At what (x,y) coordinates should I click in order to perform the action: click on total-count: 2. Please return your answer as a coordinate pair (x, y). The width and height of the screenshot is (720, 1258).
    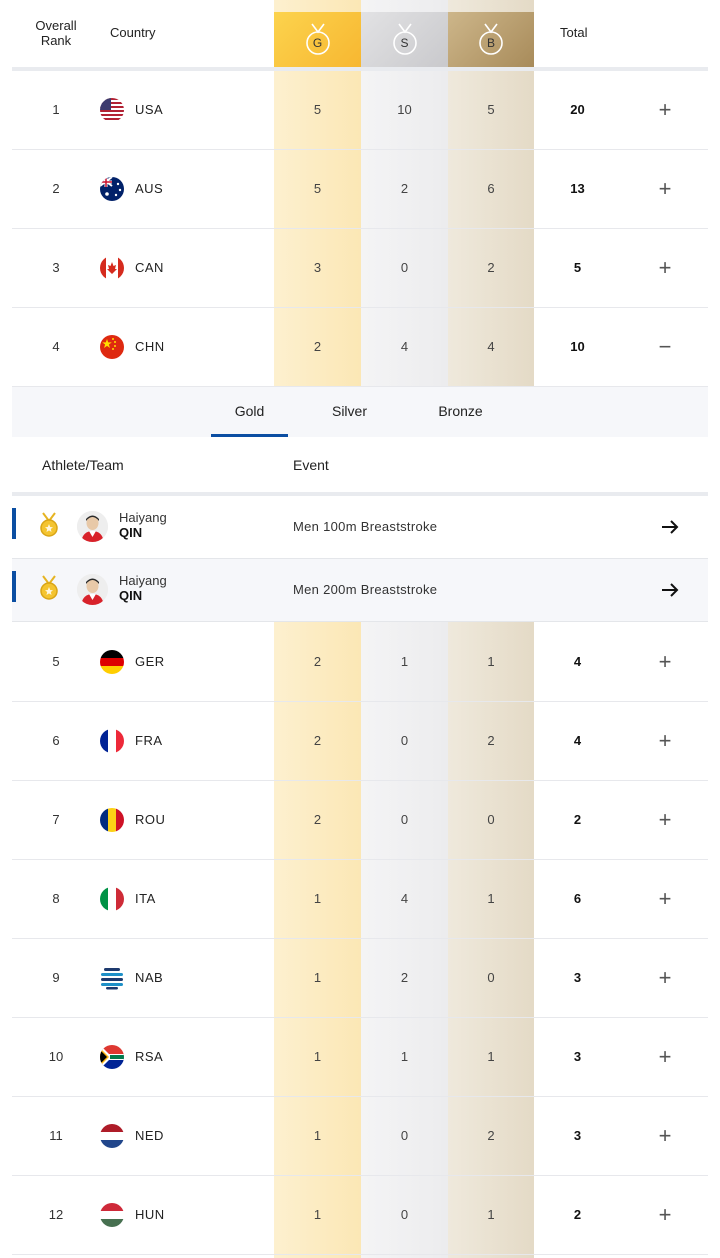
    Looking at the image, I should click on (577, 1214).